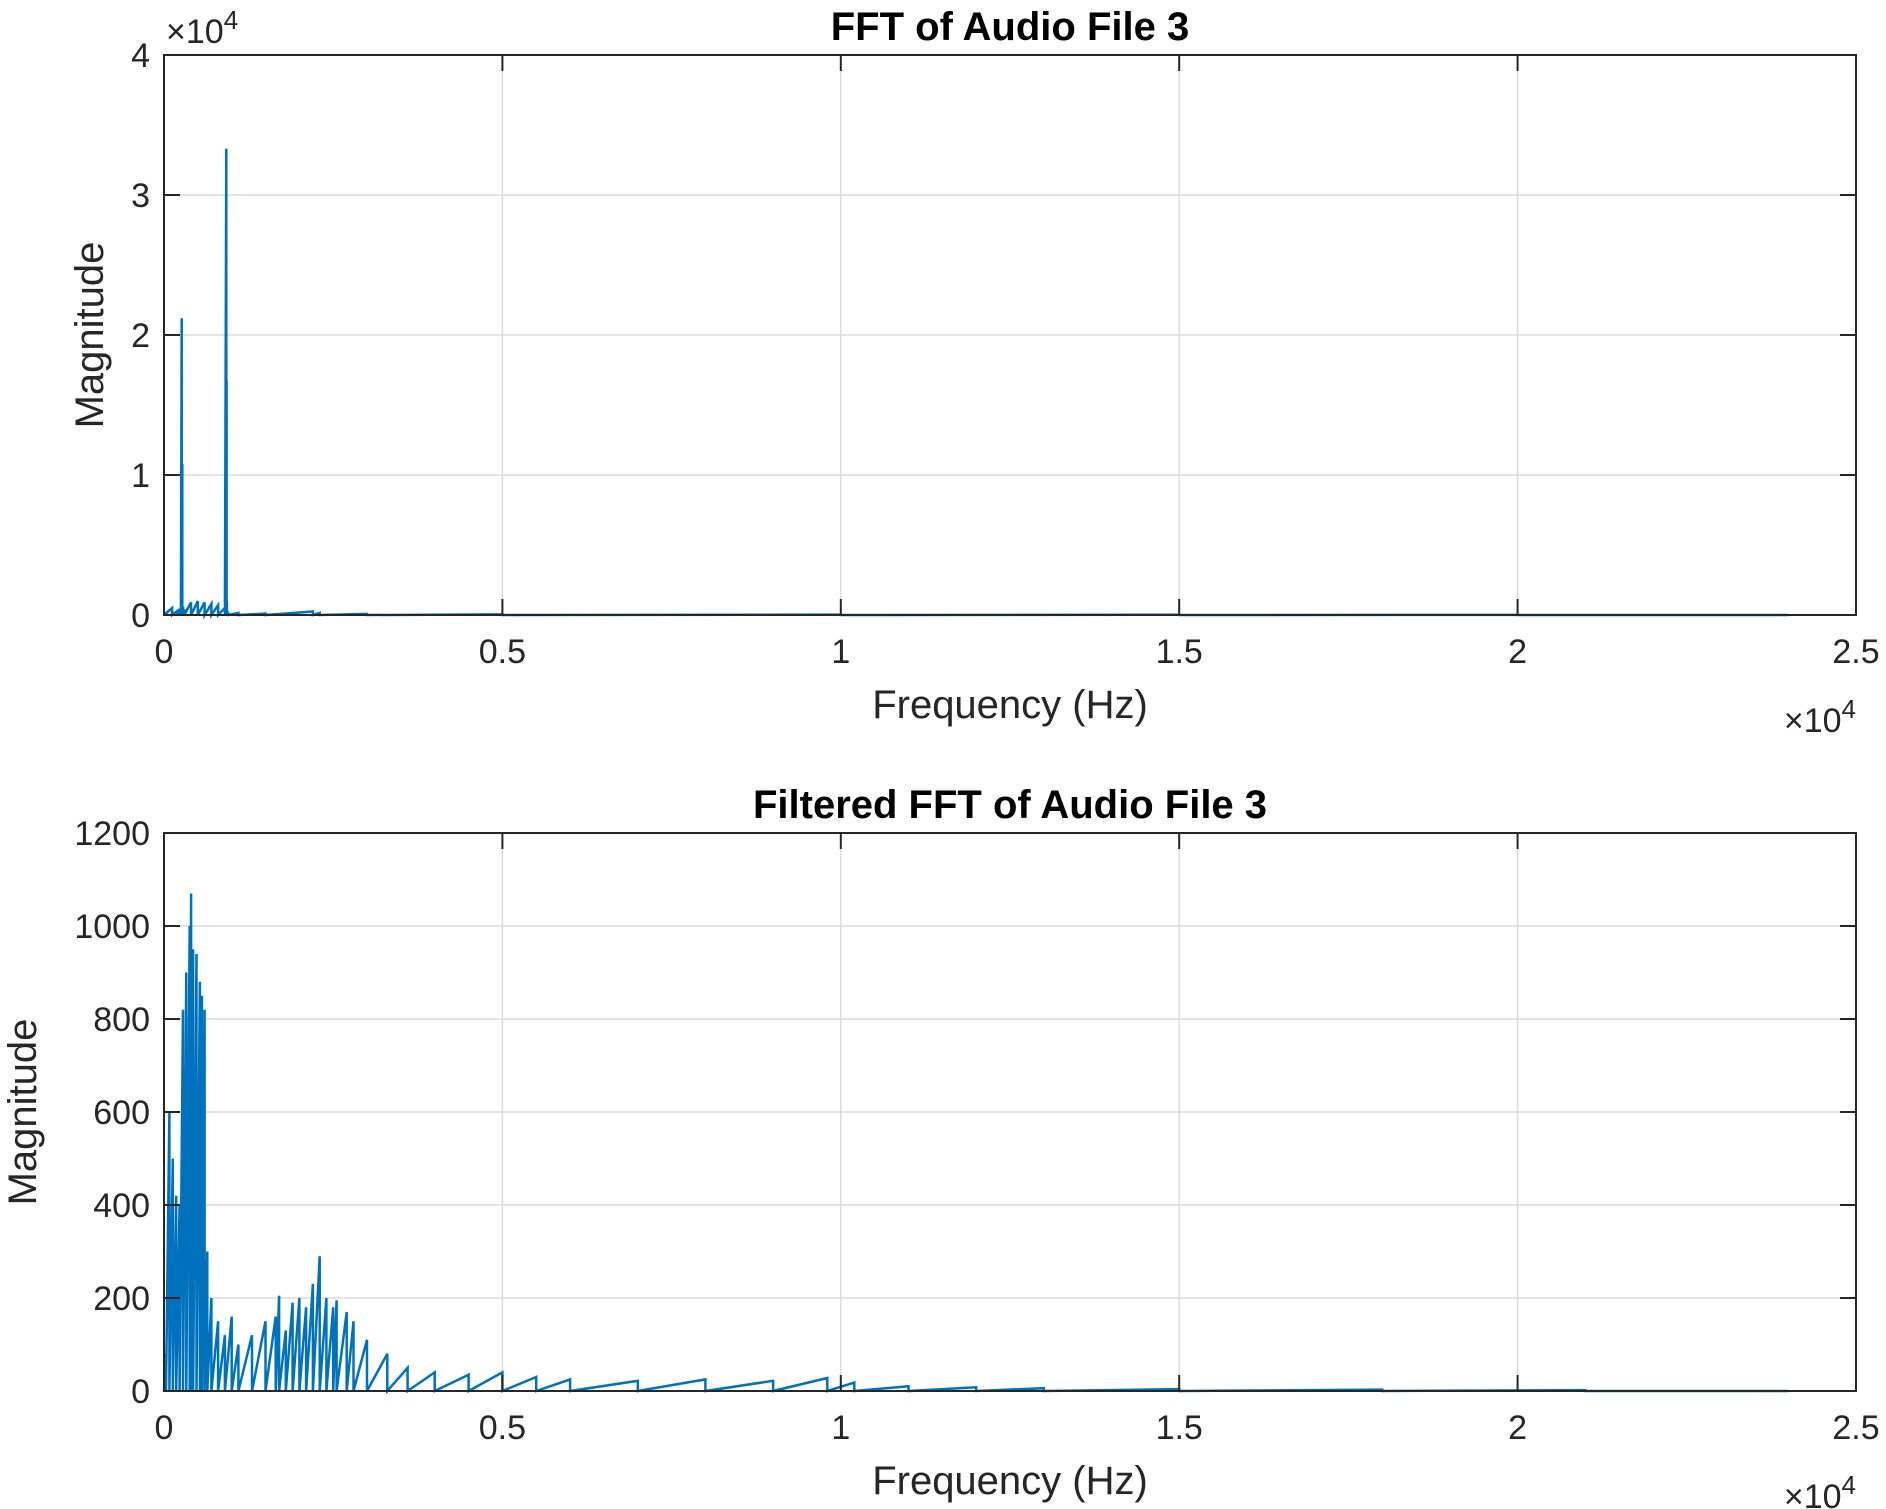 The height and width of the screenshot is (1509, 1886). What do you see at coordinates (140, 56) in the screenshot?
I see `top-y-tick-label: 4` at bounding box center [140, 56].